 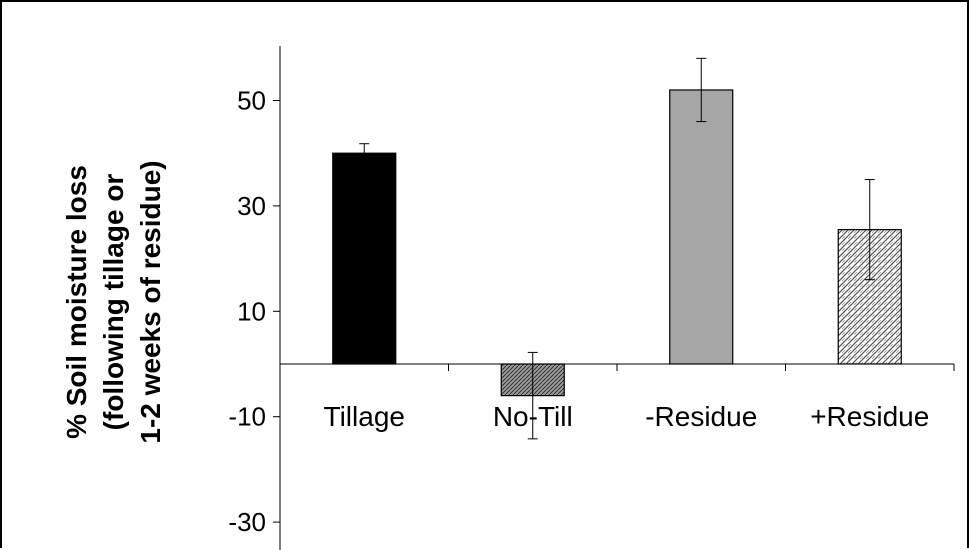 I want to click on category-label: No-Till, so click(x=533, y=416).